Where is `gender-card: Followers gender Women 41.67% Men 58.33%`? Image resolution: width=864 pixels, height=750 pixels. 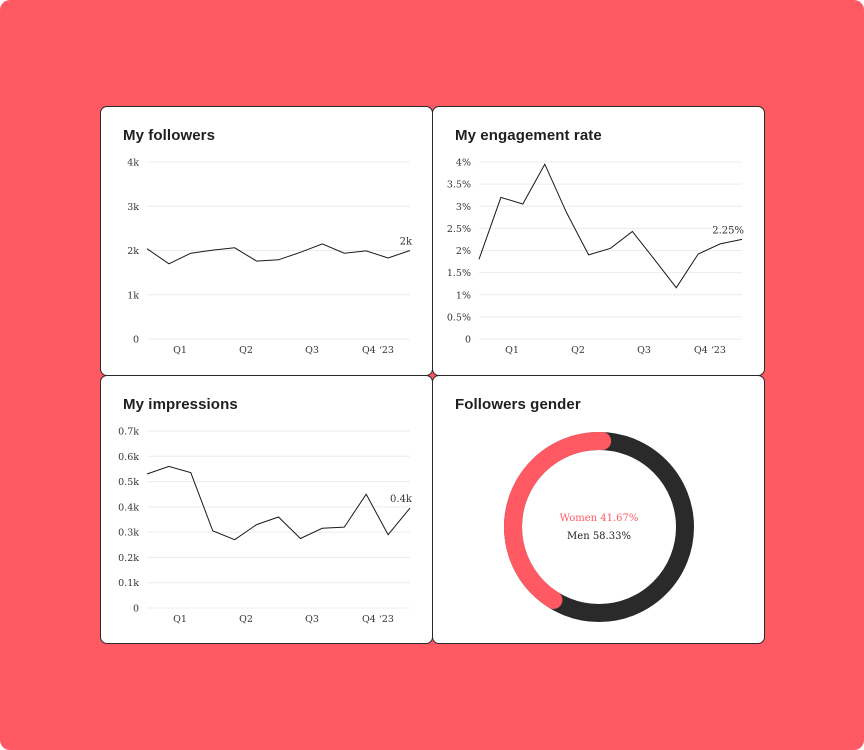
gender-card: Followers gender Women 41.67% Men 58.33% is located at coordinates (598, 509).